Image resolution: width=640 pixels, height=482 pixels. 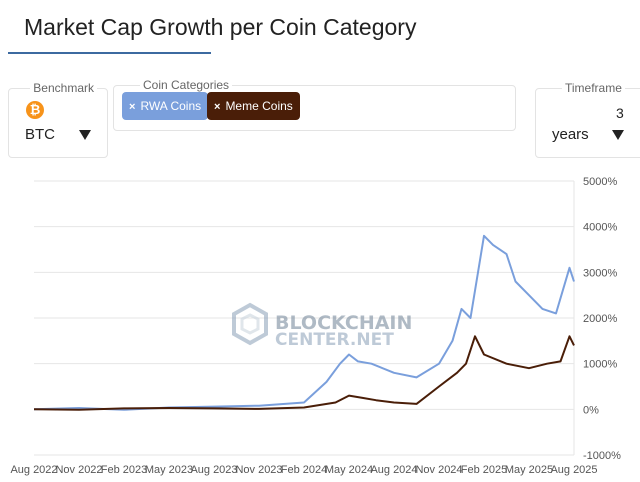 What do you see at coordinates (570, 134) in the screenshot?
I see `timeframe-unit: years` at bounding box center [570, 134].